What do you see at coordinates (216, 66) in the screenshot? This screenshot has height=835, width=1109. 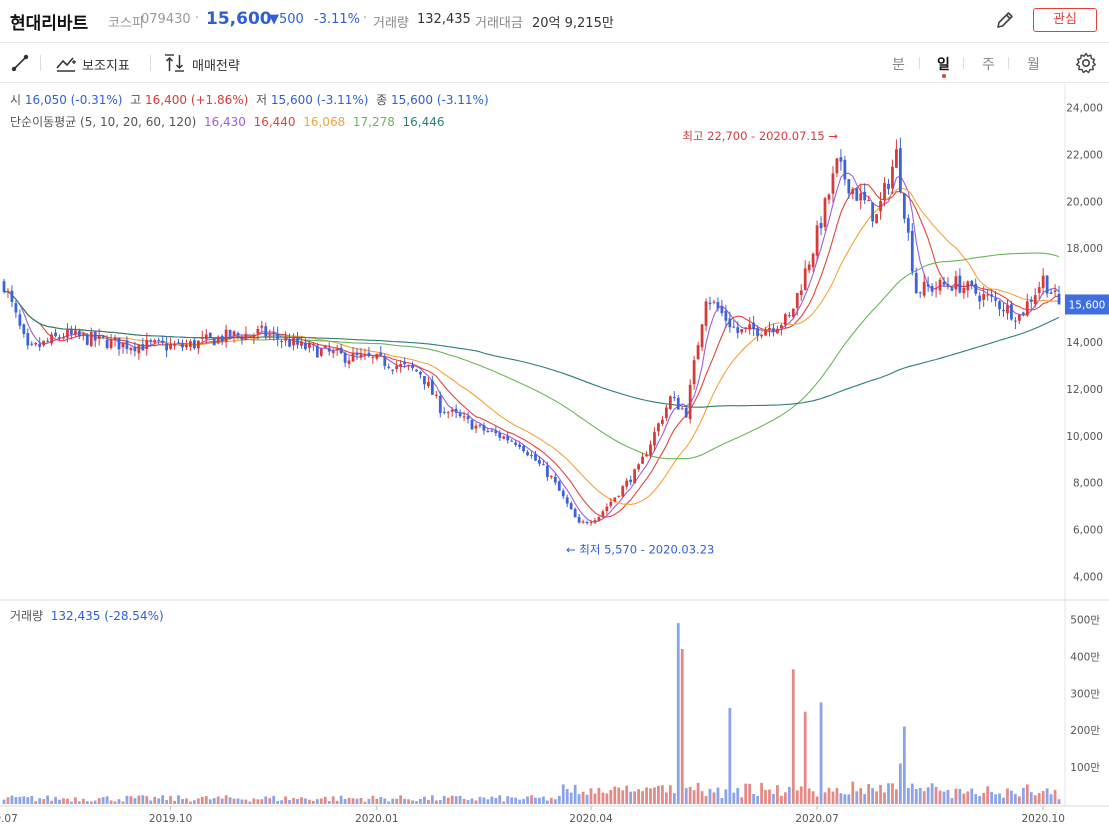 I see `strategy-button: 매매전략` at bounding box center [216, 66].